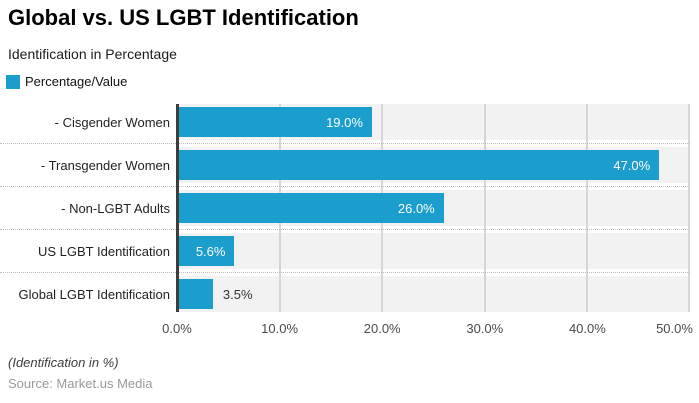  What do you see at coordinates (433, 251) in the screenshot?
I see `plot-band: 5.6%` at bounding box center [433, 251].